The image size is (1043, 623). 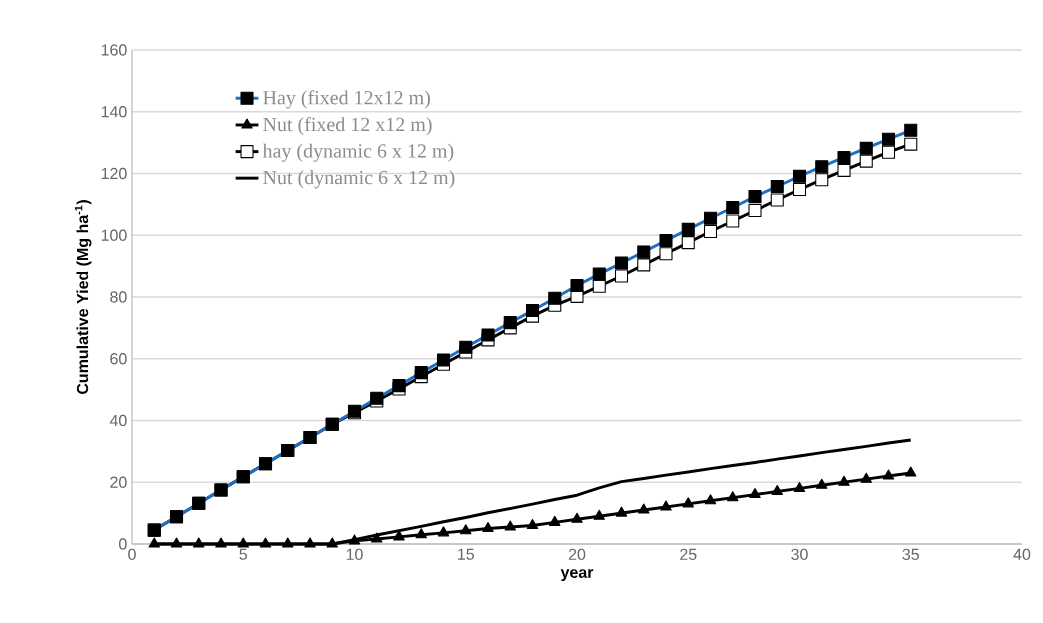 What do you see at coordinates (118, 359) in the screenshot?
I see `y-tick-label: 60` at bounding box center [118, 359].